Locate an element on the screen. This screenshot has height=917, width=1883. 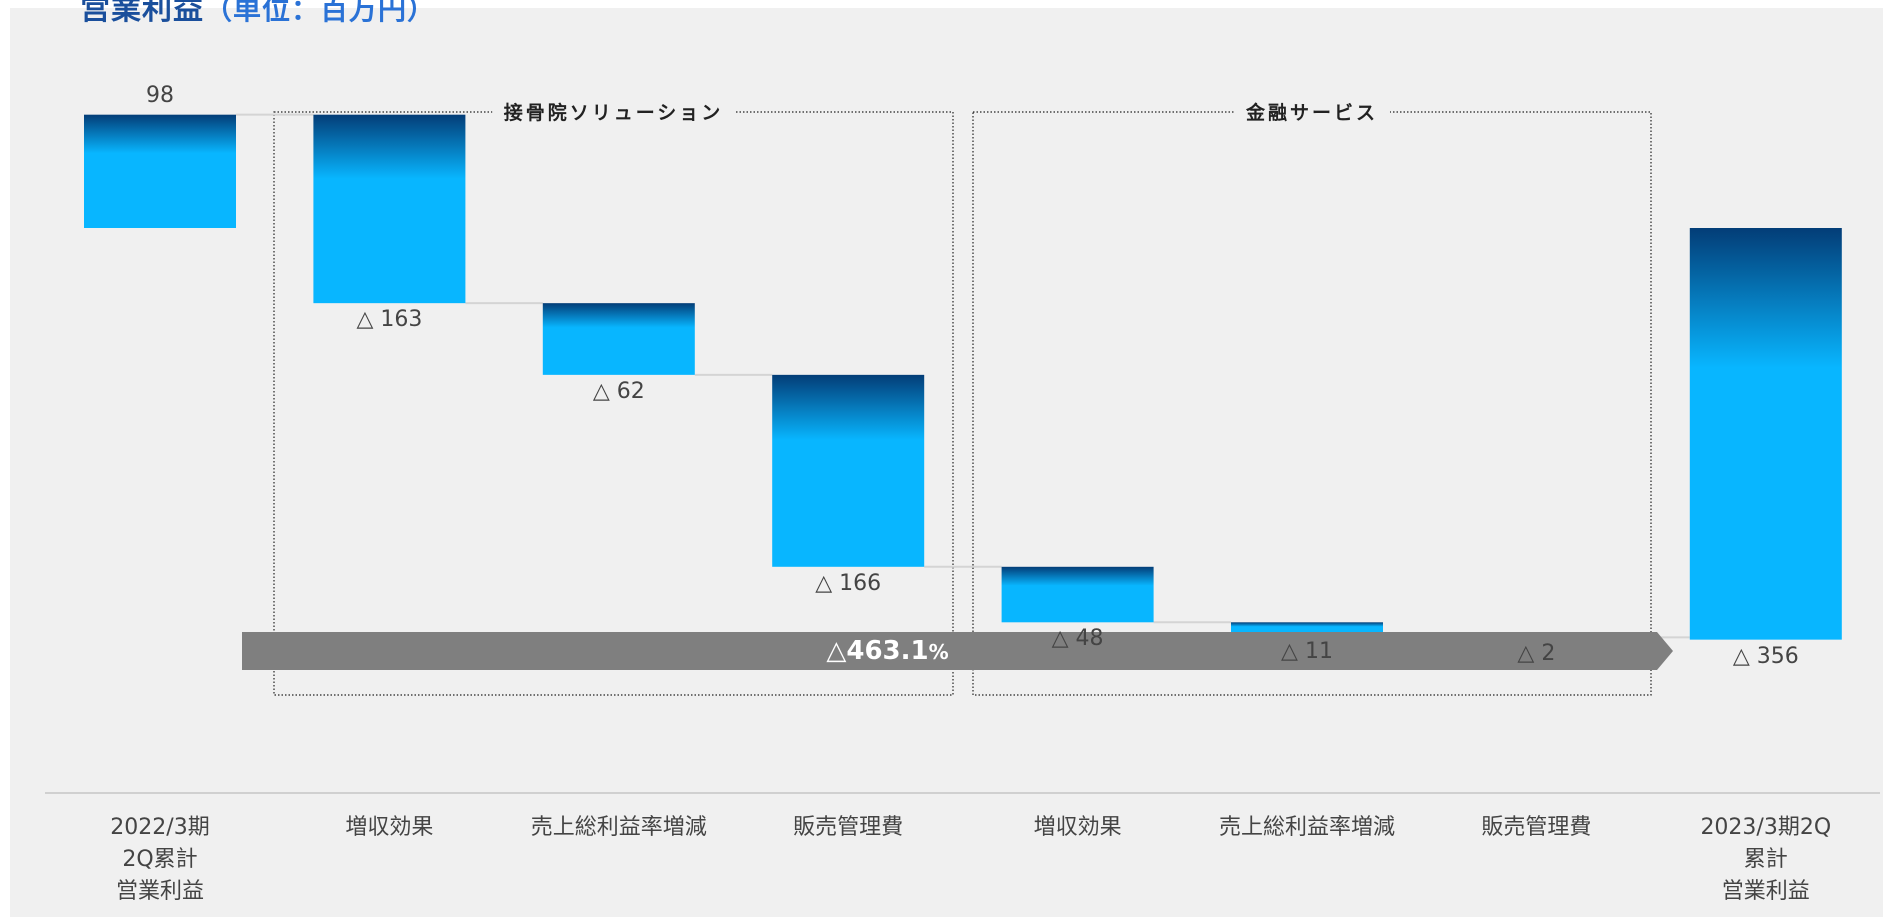
category-label-5: 増収効果 is located at coordinates (1077, 827).